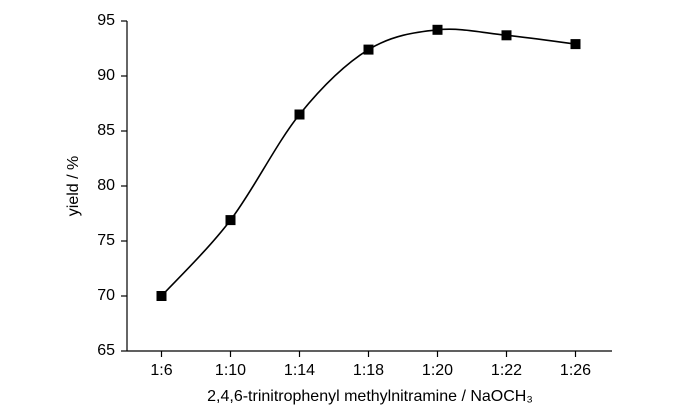 The height and width of the screenshot is (415, 700). Describe the element at coordinates (161, 370) in the screenshot. I see `x-tick-label: 1:6` at that location.